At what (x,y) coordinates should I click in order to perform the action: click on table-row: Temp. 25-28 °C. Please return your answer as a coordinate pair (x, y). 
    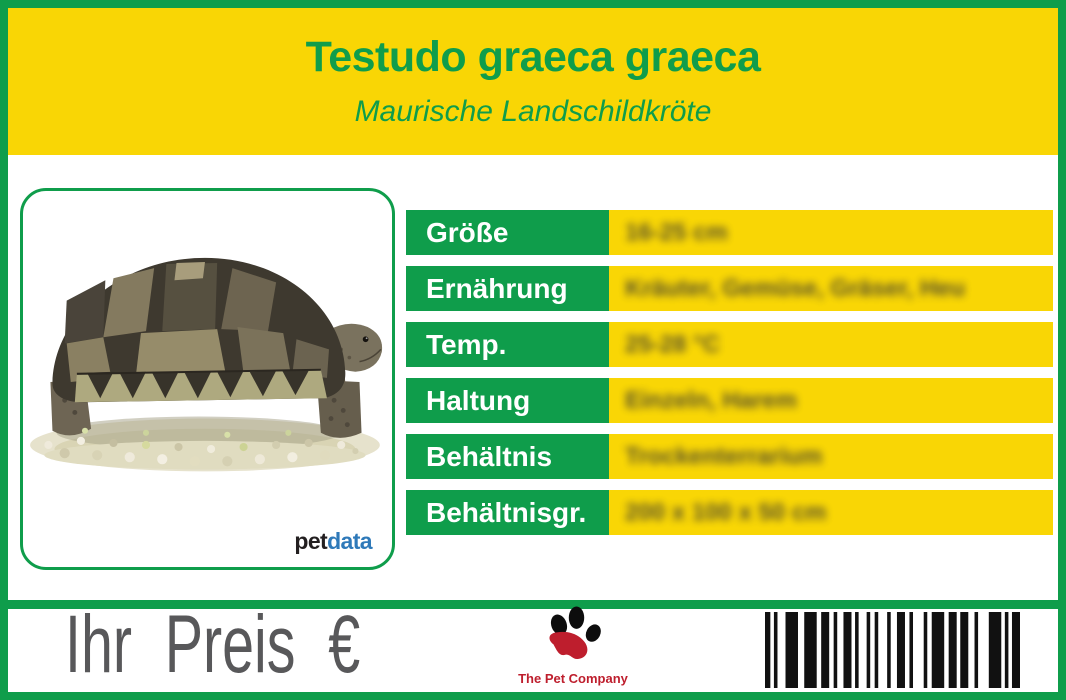
    Looking at the image, I should click on (729, 344).